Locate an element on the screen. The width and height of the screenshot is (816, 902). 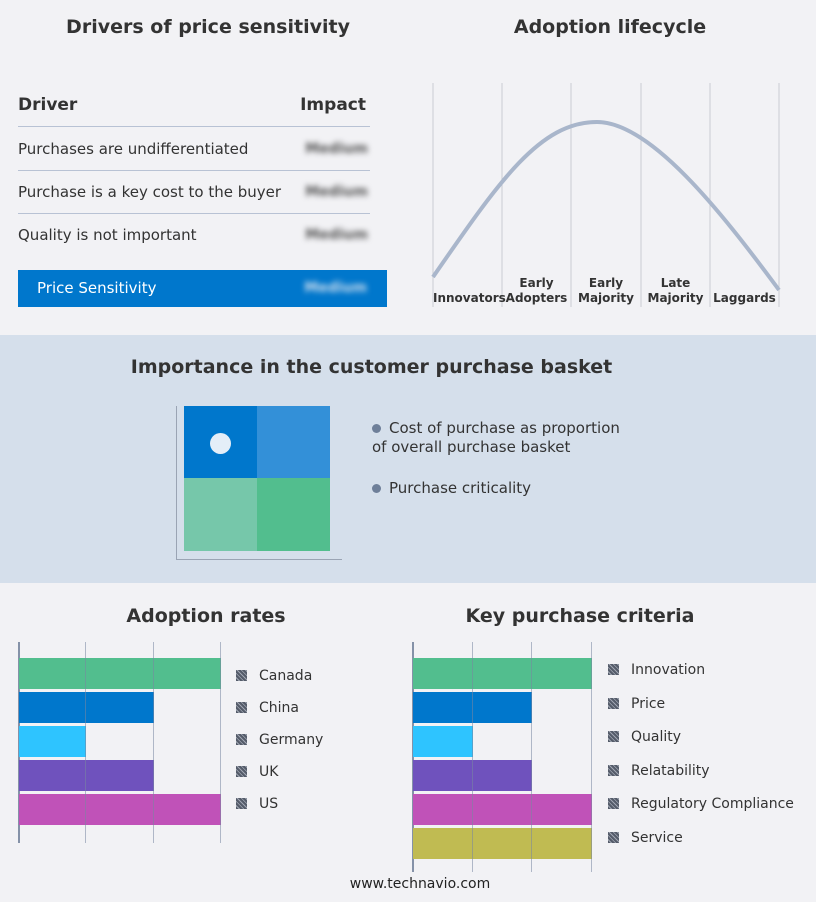
adoption-rates-title: Adoption rates is located at coordinates (206, 616).